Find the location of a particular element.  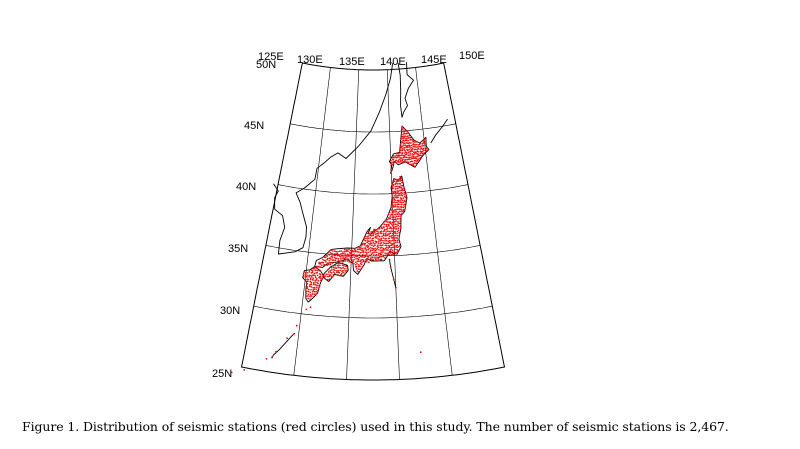

latitude-label-35n: 35N is located at coordinates (238, 249).